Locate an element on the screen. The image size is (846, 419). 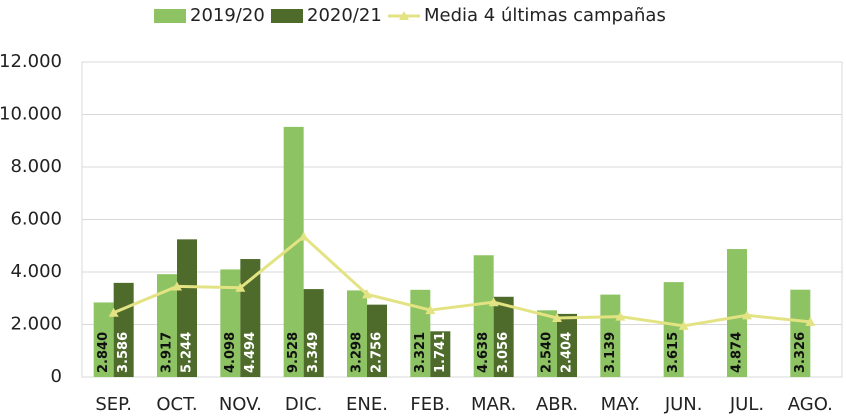
x-tick-label: JUN. is located at coordinates (683, 404).